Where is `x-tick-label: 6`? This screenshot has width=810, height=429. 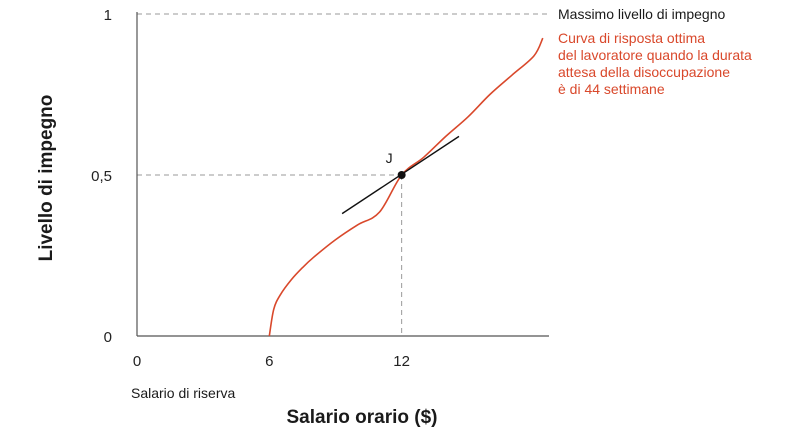
x-tick-label: 6 is located at coordinates (269, 361).